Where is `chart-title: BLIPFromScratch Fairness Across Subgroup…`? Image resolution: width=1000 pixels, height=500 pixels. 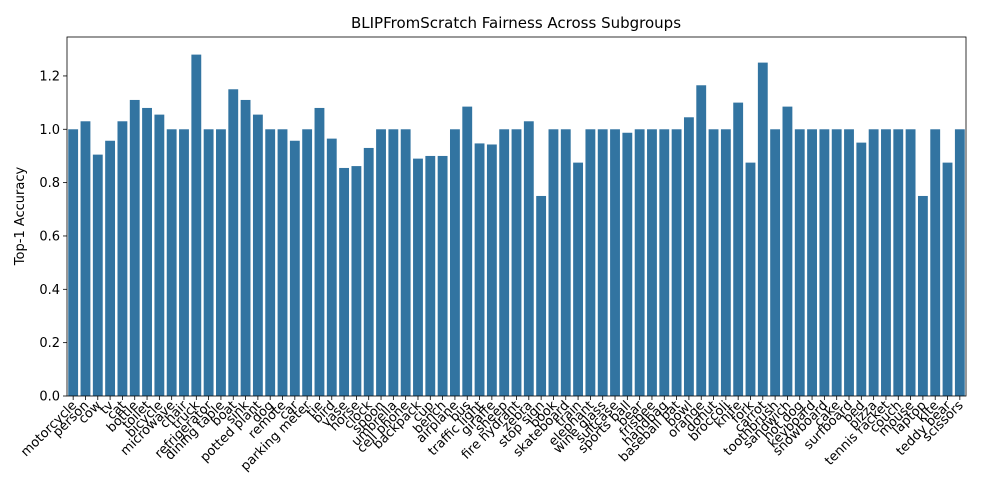 chart-title: BLIPFromScratch Fairness Across Subgroup… is located at coordinates (516, 23).